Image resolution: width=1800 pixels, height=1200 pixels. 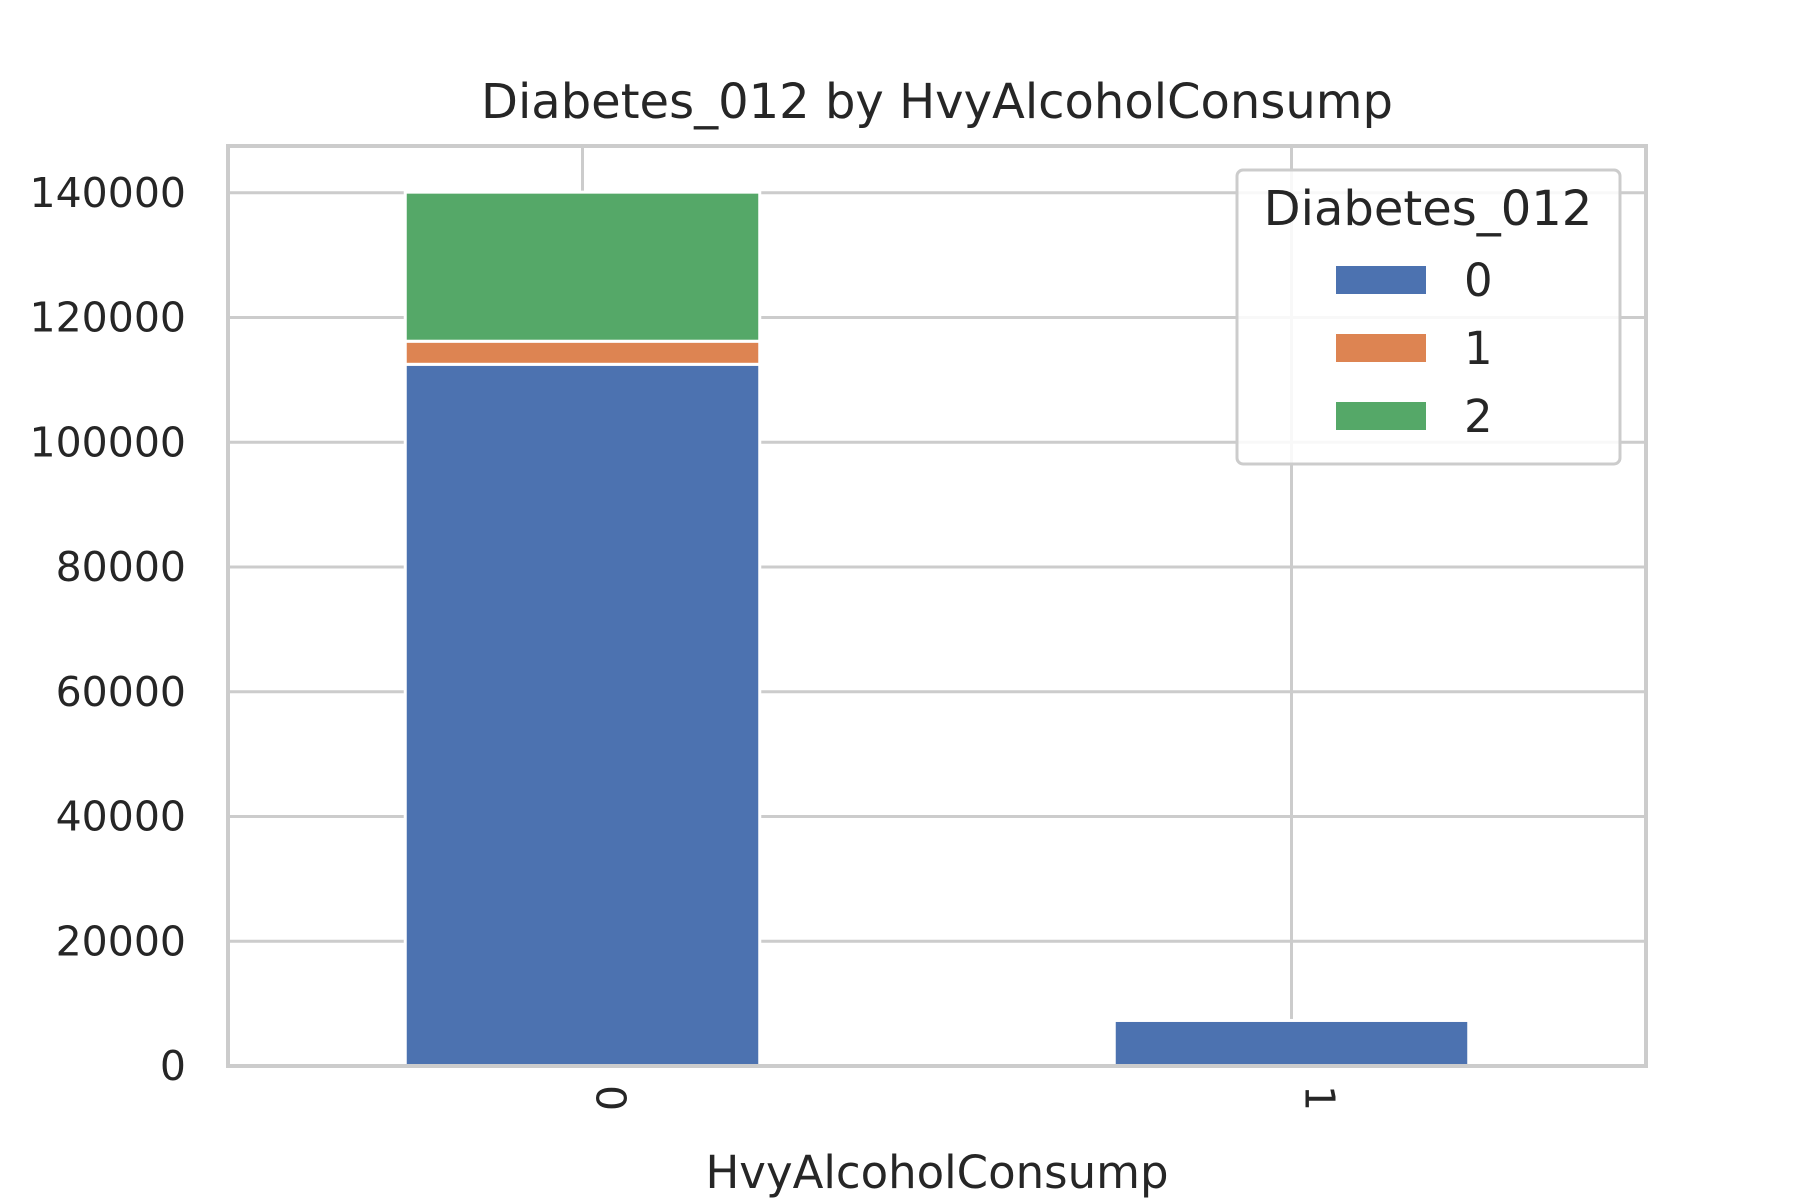 I want to click on legend-box, so click(x=1428, y=317).